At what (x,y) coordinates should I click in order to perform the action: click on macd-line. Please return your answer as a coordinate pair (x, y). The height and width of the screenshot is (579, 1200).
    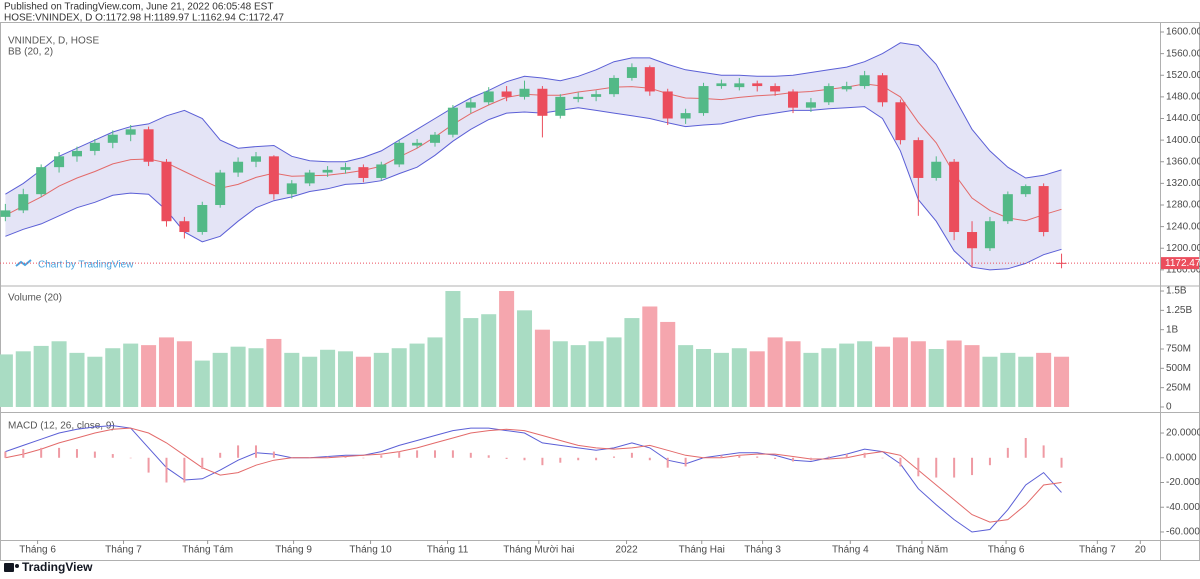
    Looking at the image, I should click on (533, 475).